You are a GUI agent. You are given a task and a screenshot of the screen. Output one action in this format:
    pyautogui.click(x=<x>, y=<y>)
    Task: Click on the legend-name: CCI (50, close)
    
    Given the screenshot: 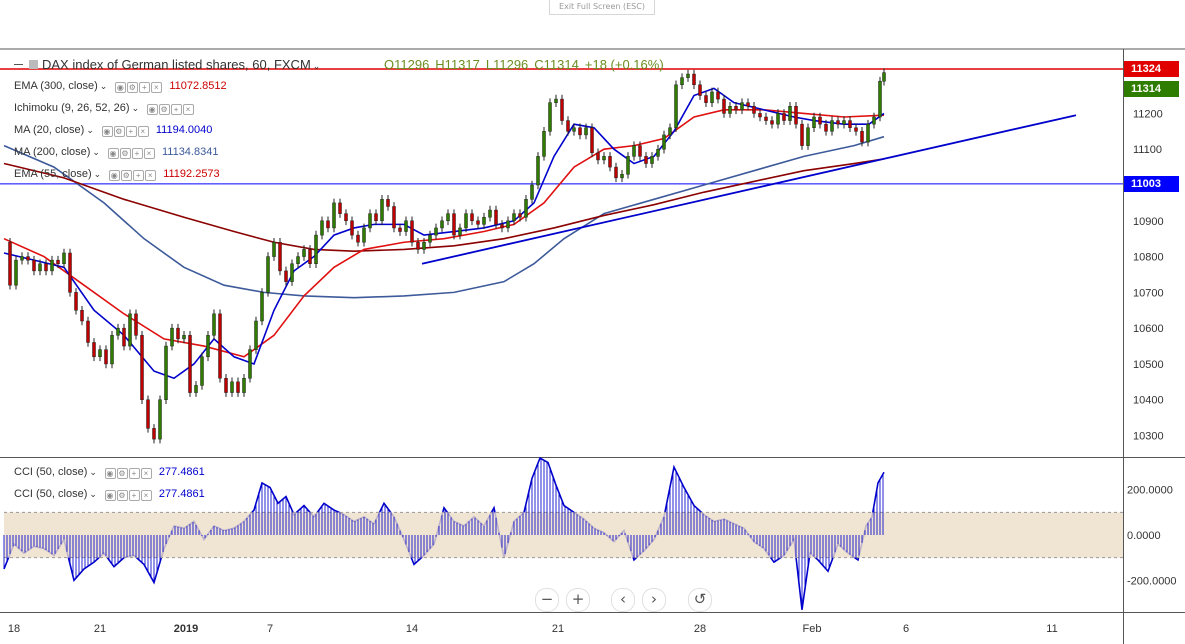 What is the action you would take?
    pyautogui.click(x=51, y=472)
    